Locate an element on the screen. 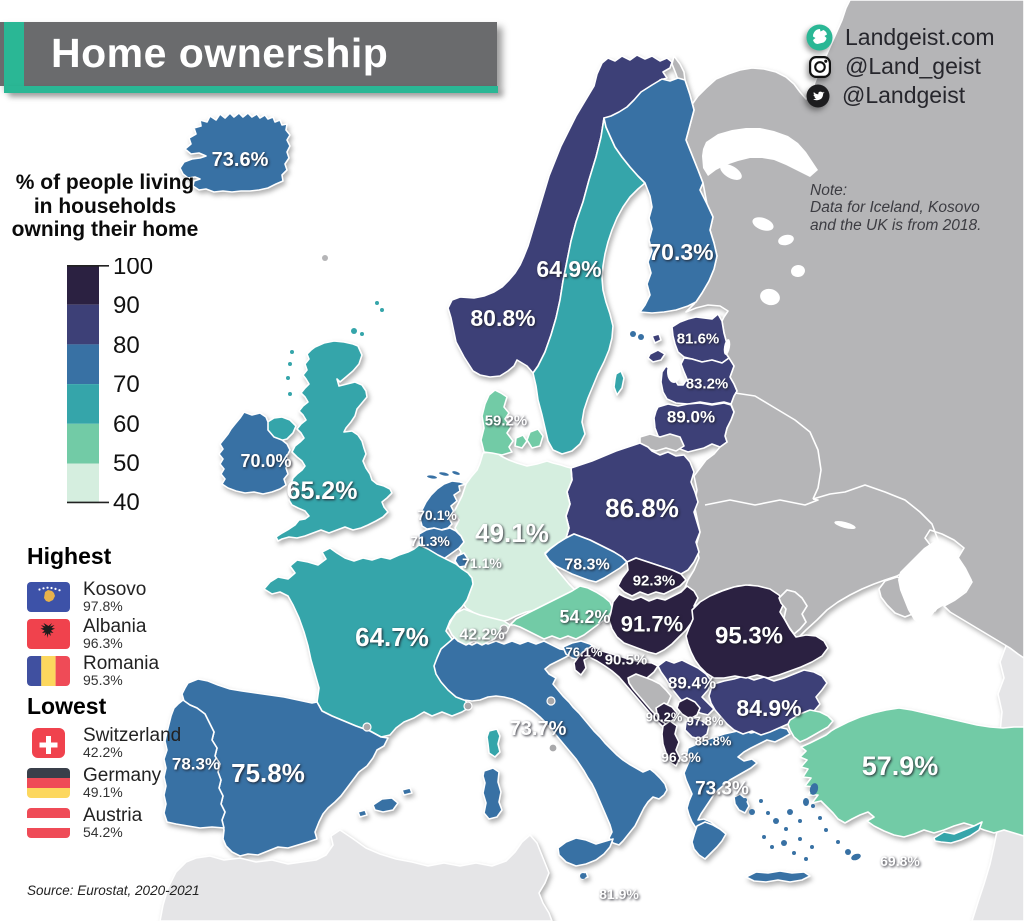  svg-text: 49.1% is located at coordinates (512, 533).